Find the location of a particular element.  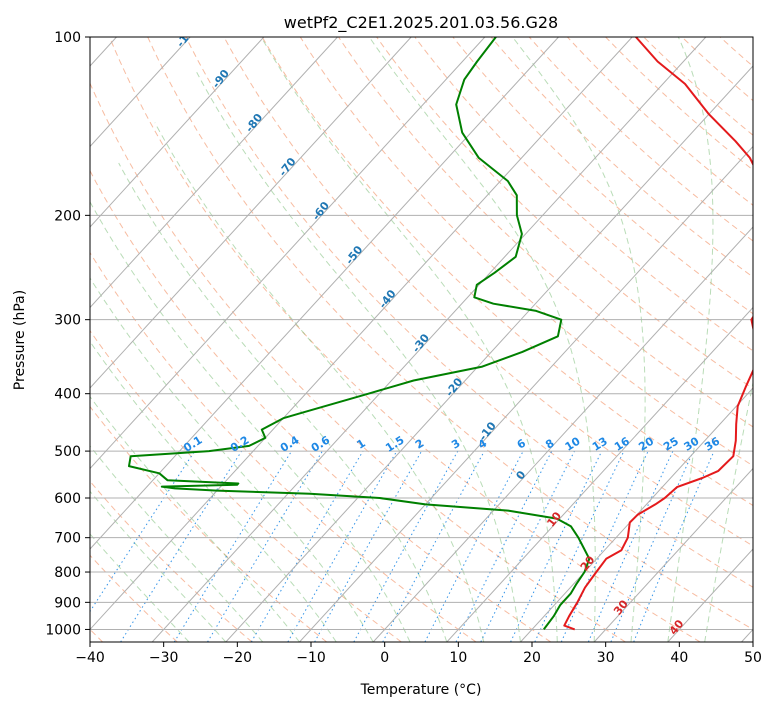

y-tick-label: 700 is located at coordinates (67, 539).